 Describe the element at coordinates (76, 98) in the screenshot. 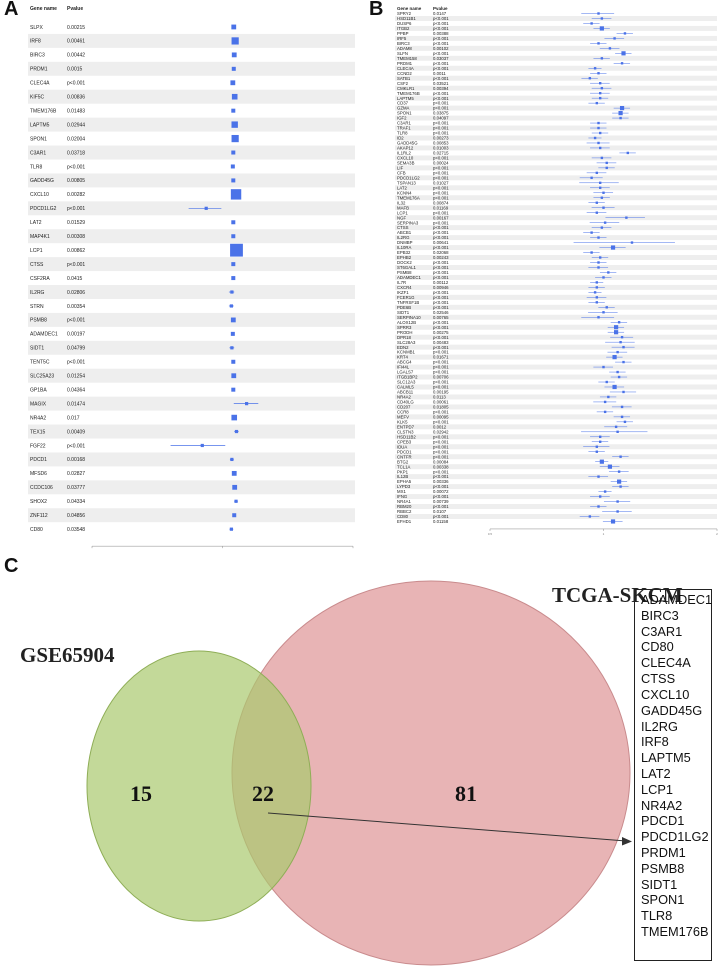

I see `p-value: 0.00836` at that location.